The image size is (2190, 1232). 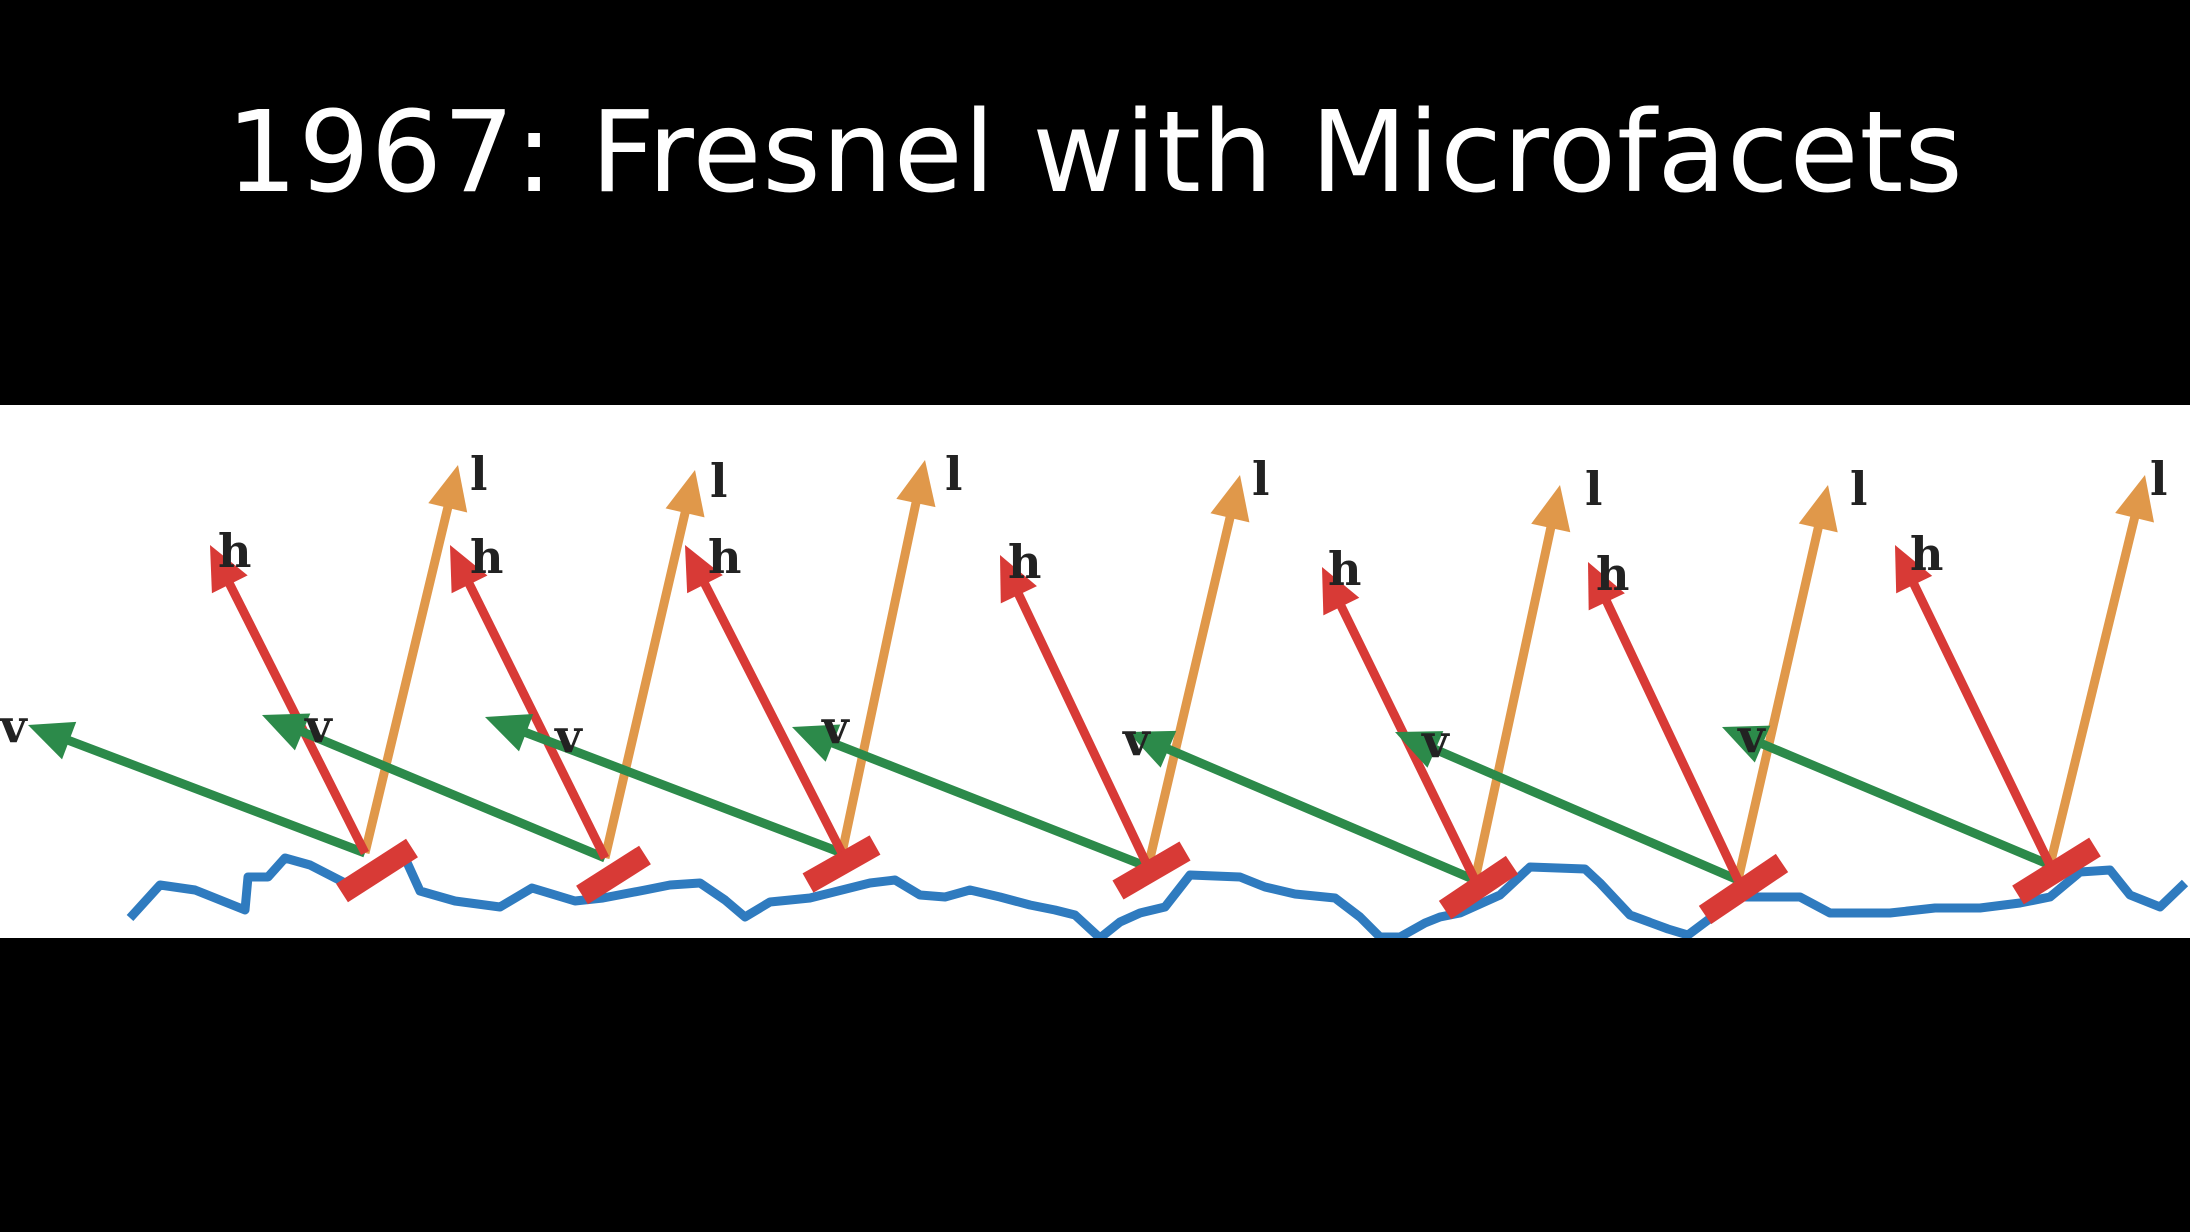 I want to click on microfacet-7: vhl, so click(x=1944, y=678).